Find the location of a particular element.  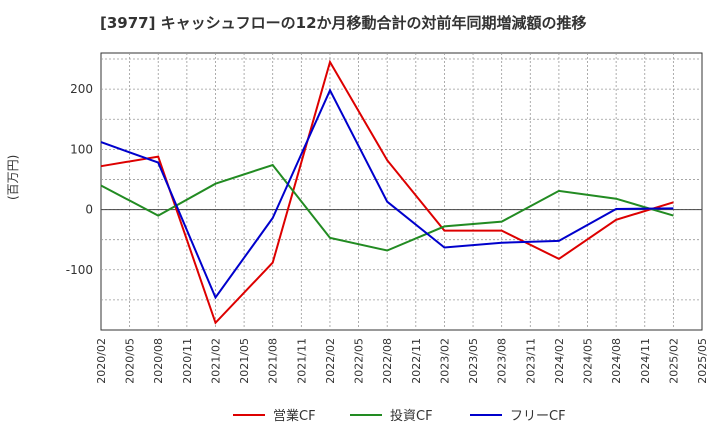

x-tick-label: 2021/05 is located at coordinates (244, 361).